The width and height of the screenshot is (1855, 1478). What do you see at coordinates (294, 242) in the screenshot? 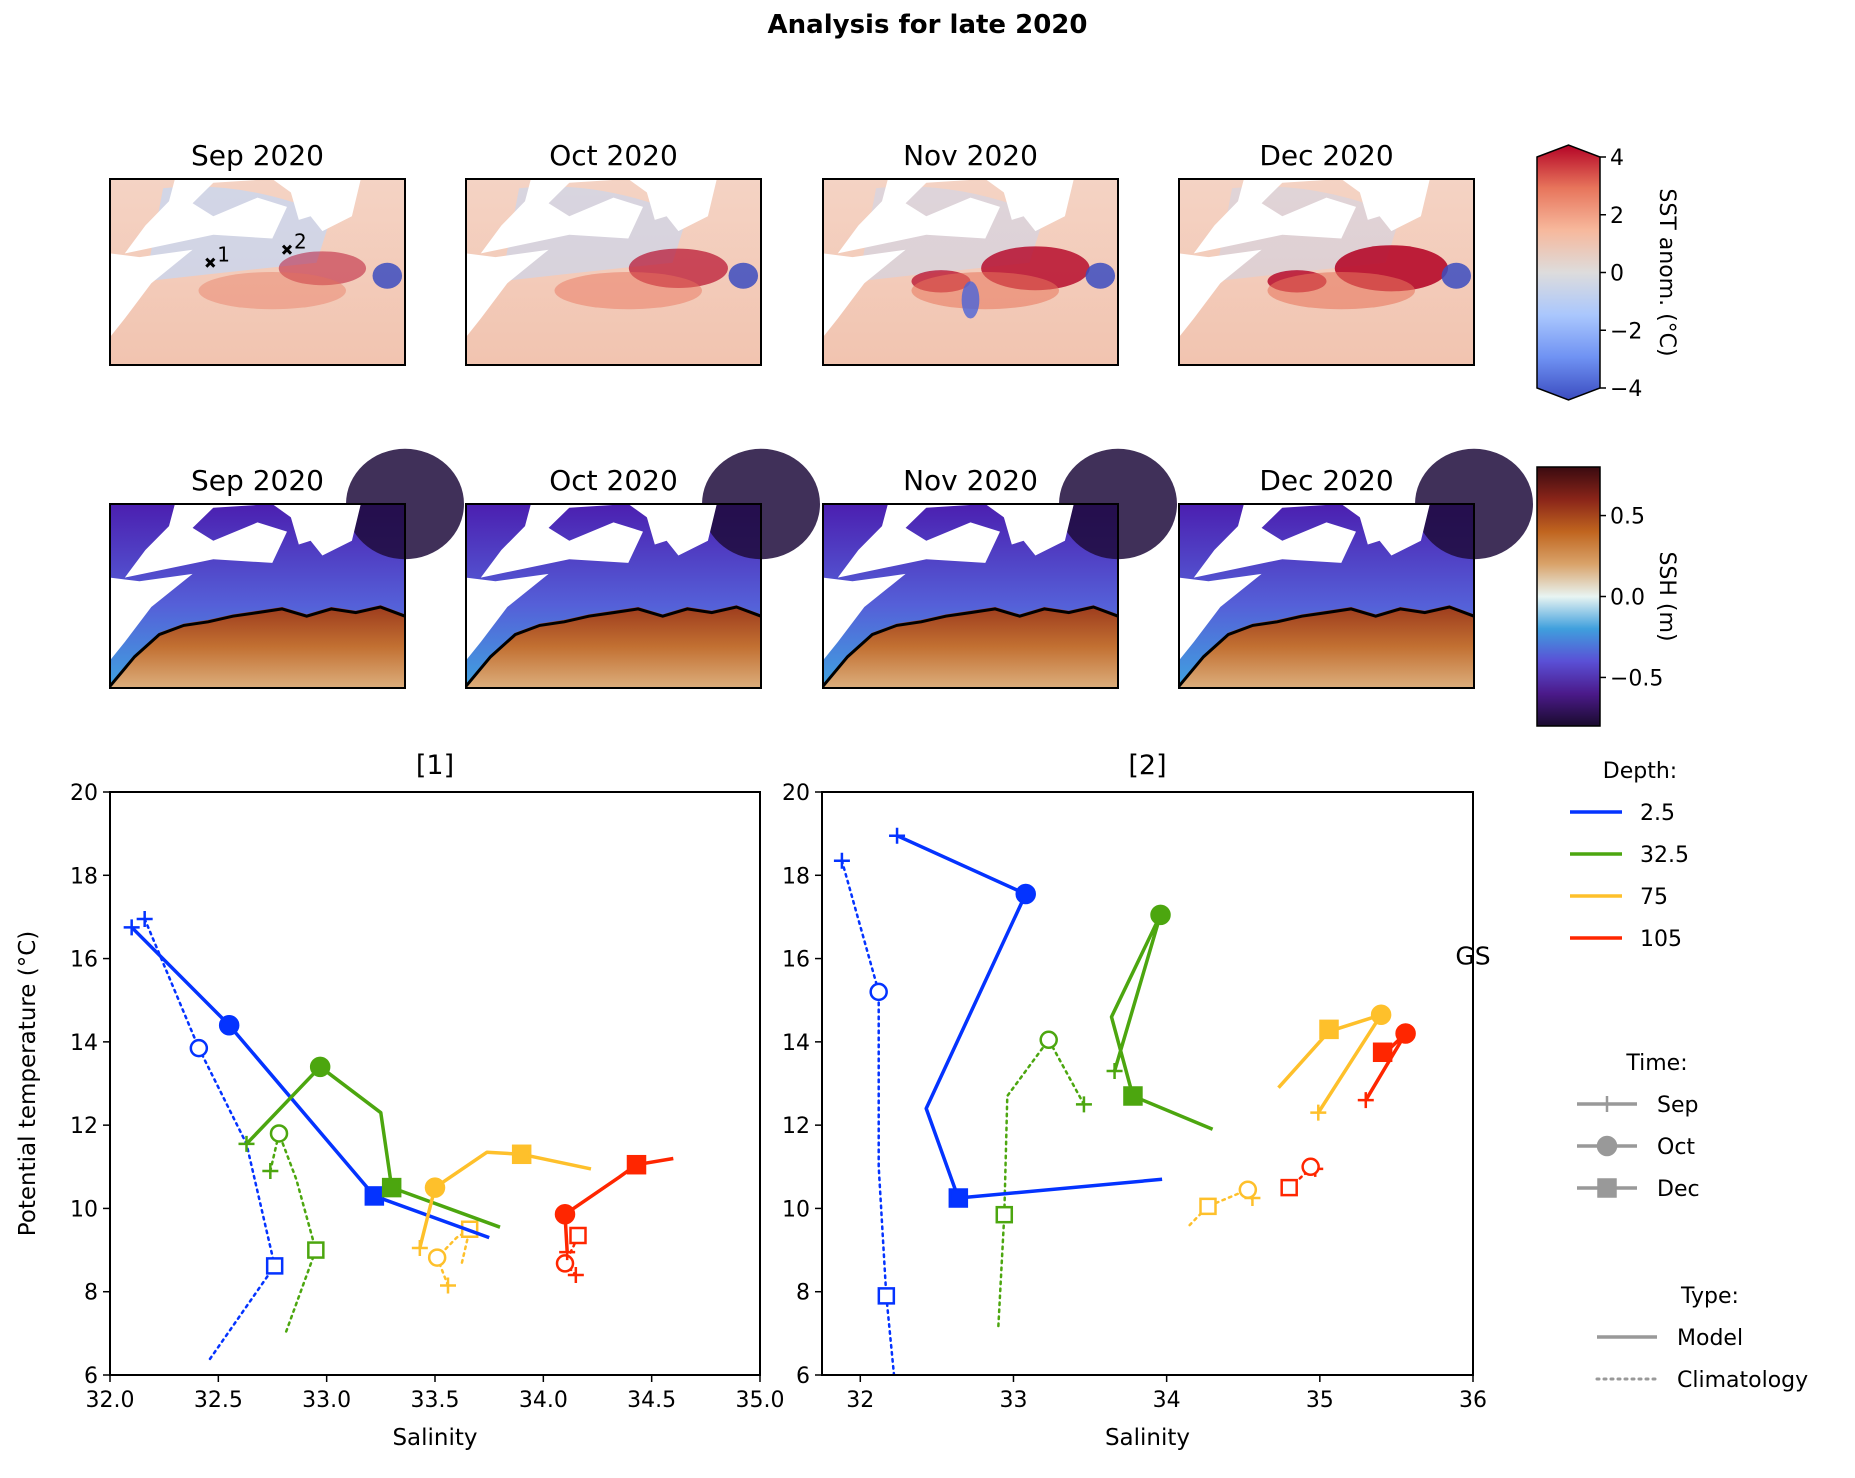
I see `station-2-marker: 2` at bounding box center [294, 242].